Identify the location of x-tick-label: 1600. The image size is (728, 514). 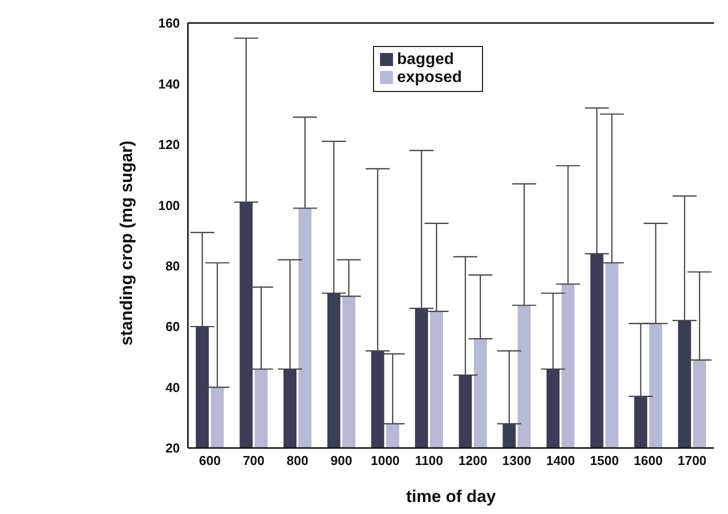
(648, 460).